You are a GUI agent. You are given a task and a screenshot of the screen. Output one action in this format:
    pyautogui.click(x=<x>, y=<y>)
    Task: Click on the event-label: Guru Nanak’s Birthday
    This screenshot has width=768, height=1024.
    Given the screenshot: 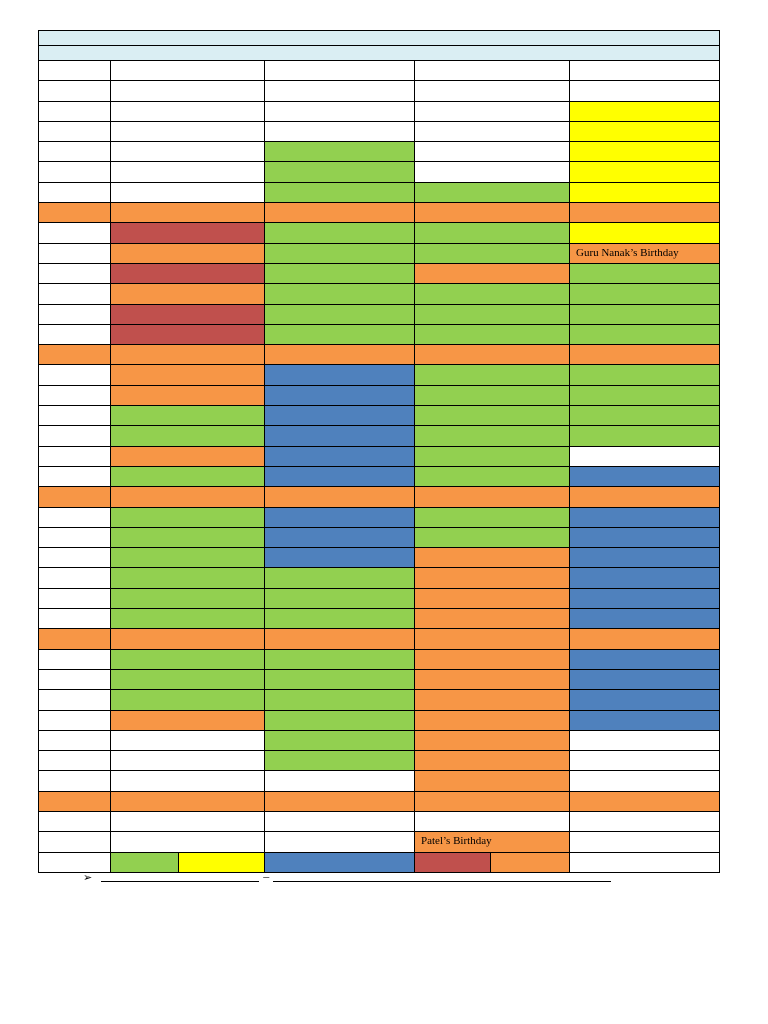 What is the action you would take?
    pyautogui.click(x=627, y=252)
    